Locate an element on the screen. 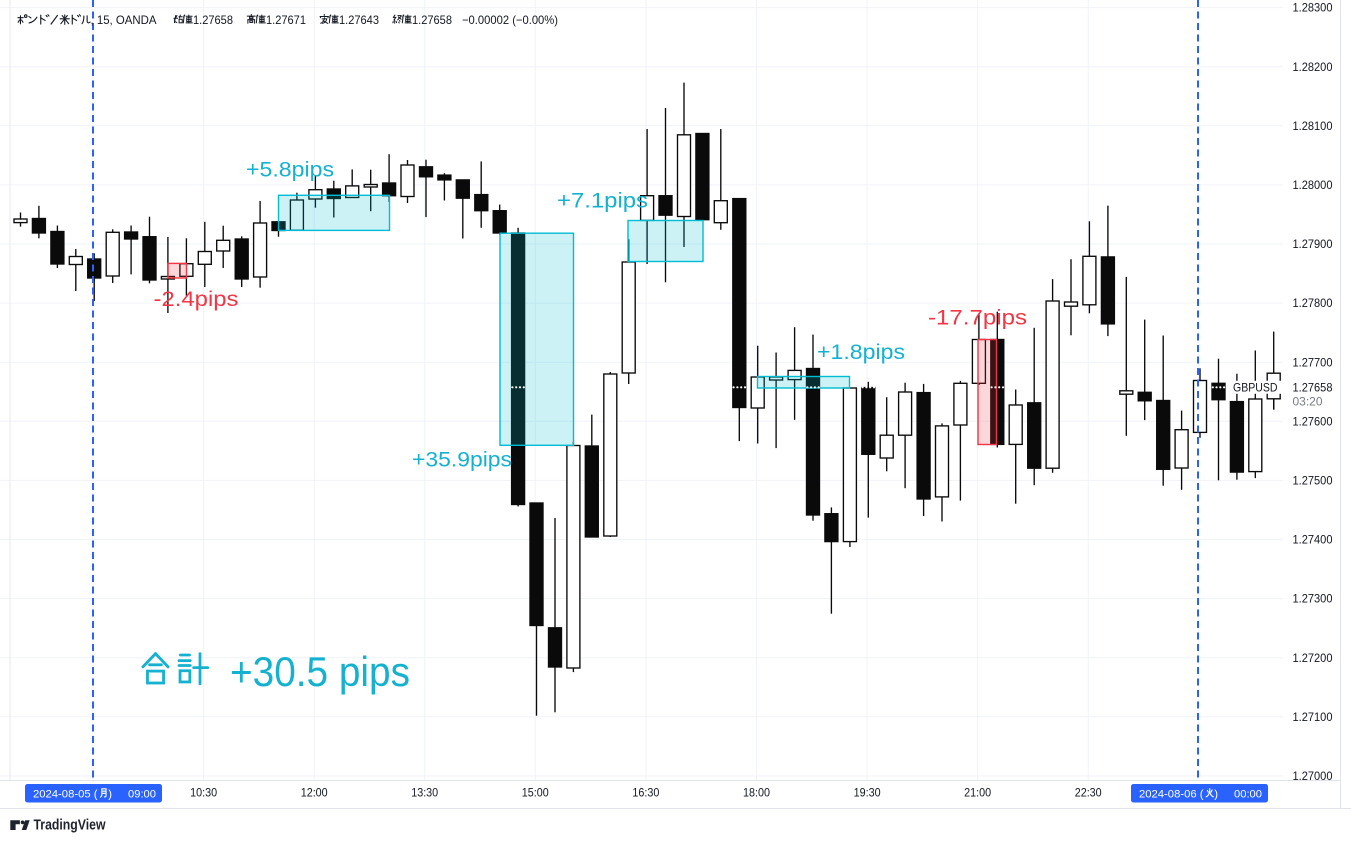 The width and height of the screenshot is (1351, 843). svg-text: 2024-08-05 ( is located at coordinates (65, 794).